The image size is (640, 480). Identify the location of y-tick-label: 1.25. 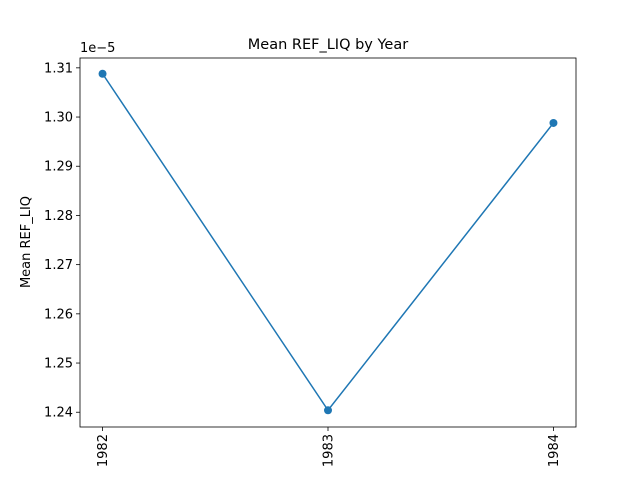
(58, 364).